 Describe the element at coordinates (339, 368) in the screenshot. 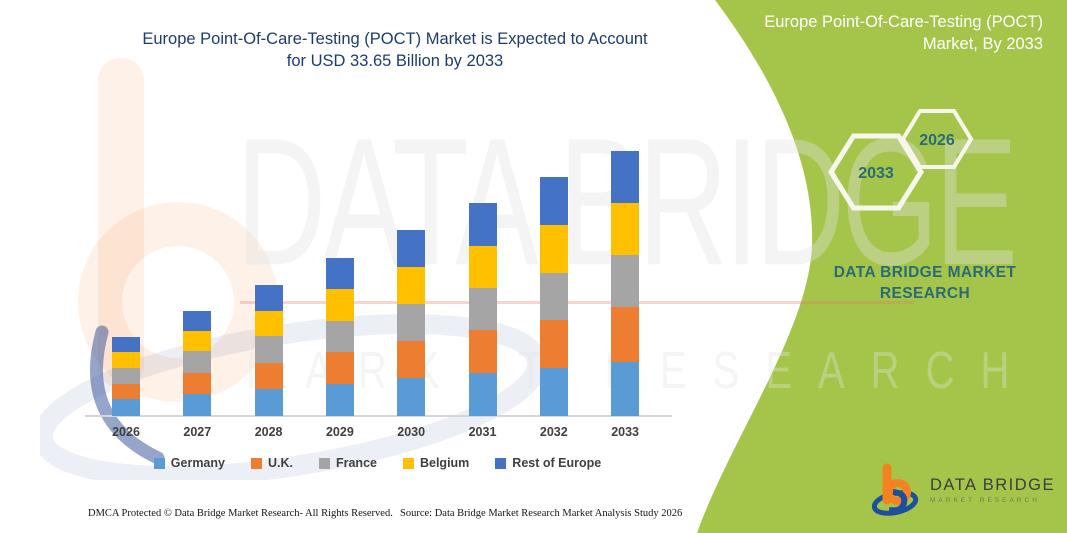

I see `bar-segment-u-k--2029` at that location.